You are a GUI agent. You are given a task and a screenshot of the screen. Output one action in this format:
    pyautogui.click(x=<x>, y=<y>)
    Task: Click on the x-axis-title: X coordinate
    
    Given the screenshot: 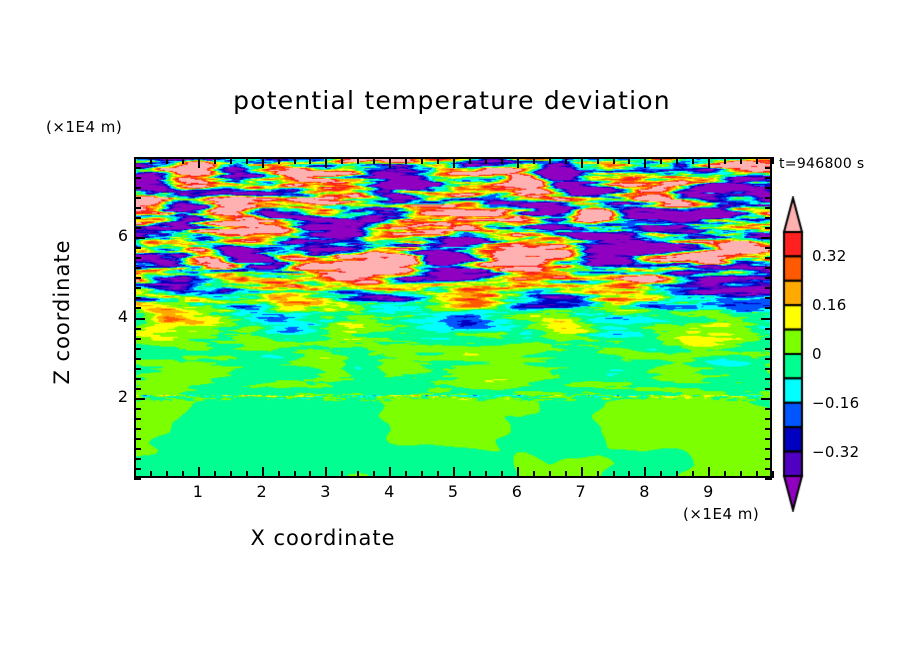 What is the action you would take?
    pyautogui.click(x=452, y=538)
    